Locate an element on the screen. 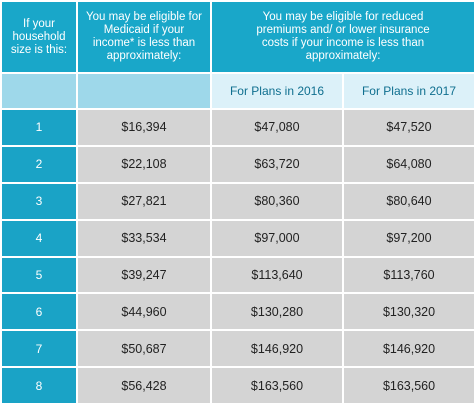 Image resolution: width=474 pixels, height=405 pixels. household-size: 3 is located at coordinates (39, 201).